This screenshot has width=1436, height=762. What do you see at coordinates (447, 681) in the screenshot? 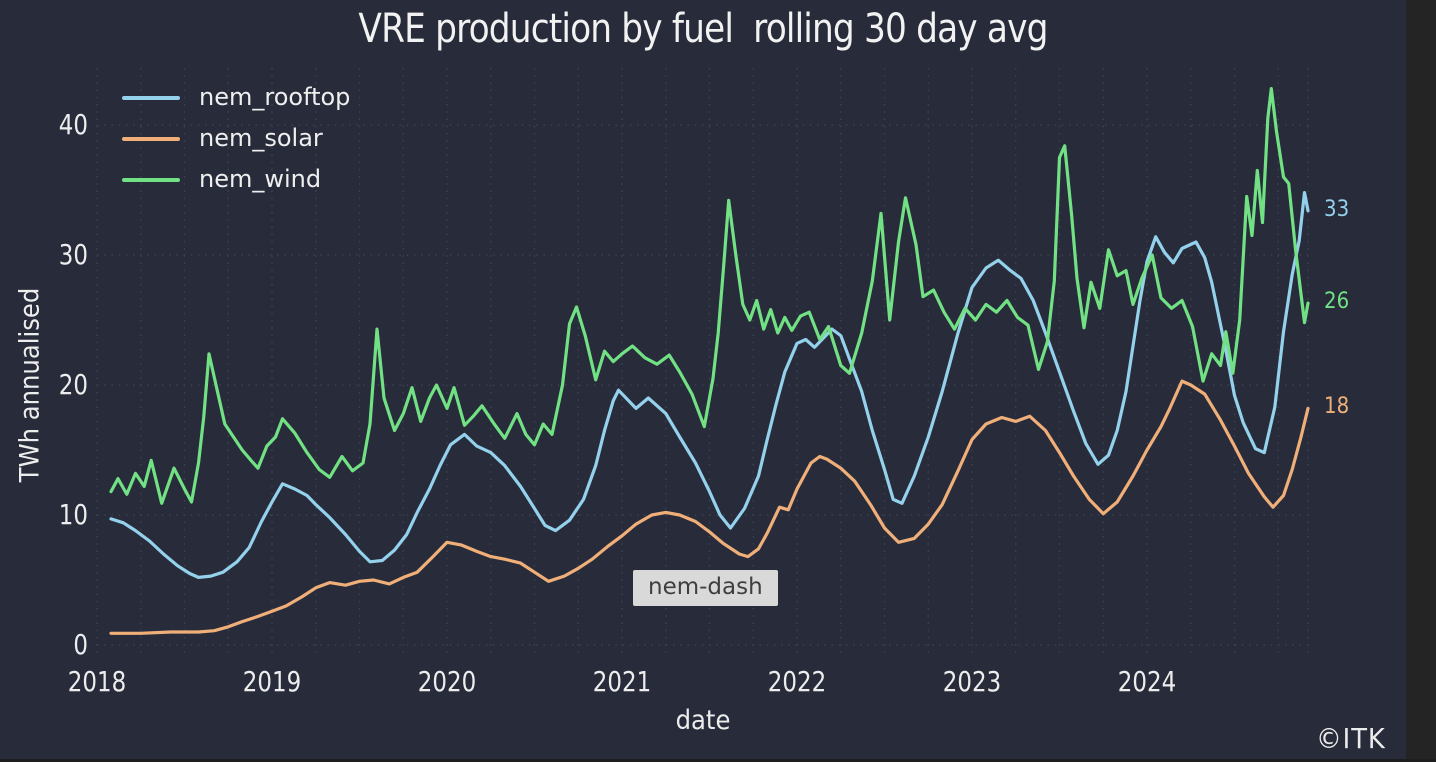
I see `x-tick-label: 2020` at bounding box center [447, 681].